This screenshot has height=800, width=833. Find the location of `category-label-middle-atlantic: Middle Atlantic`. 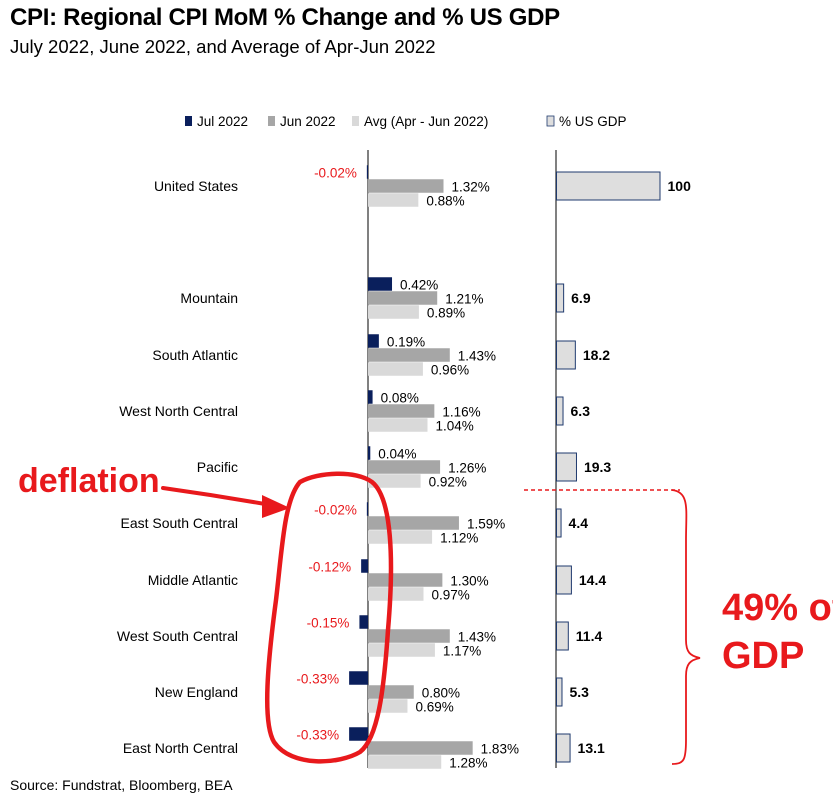

category-label-middle-atlantic: Middle Atlantic is located at coordinates (193, 580).